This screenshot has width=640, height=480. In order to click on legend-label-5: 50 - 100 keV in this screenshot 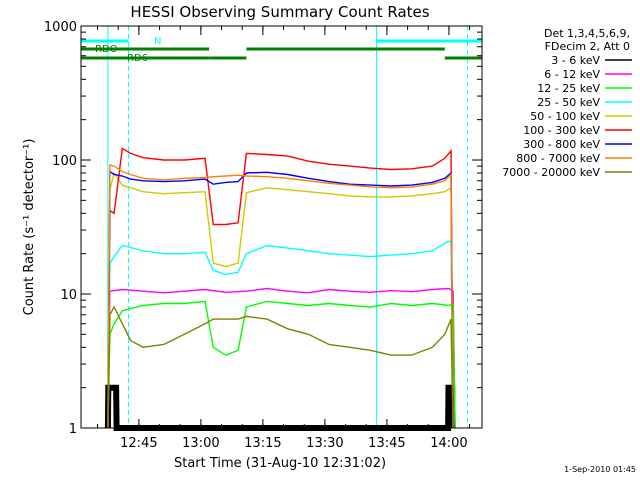, I will do `click(565, 116)`.